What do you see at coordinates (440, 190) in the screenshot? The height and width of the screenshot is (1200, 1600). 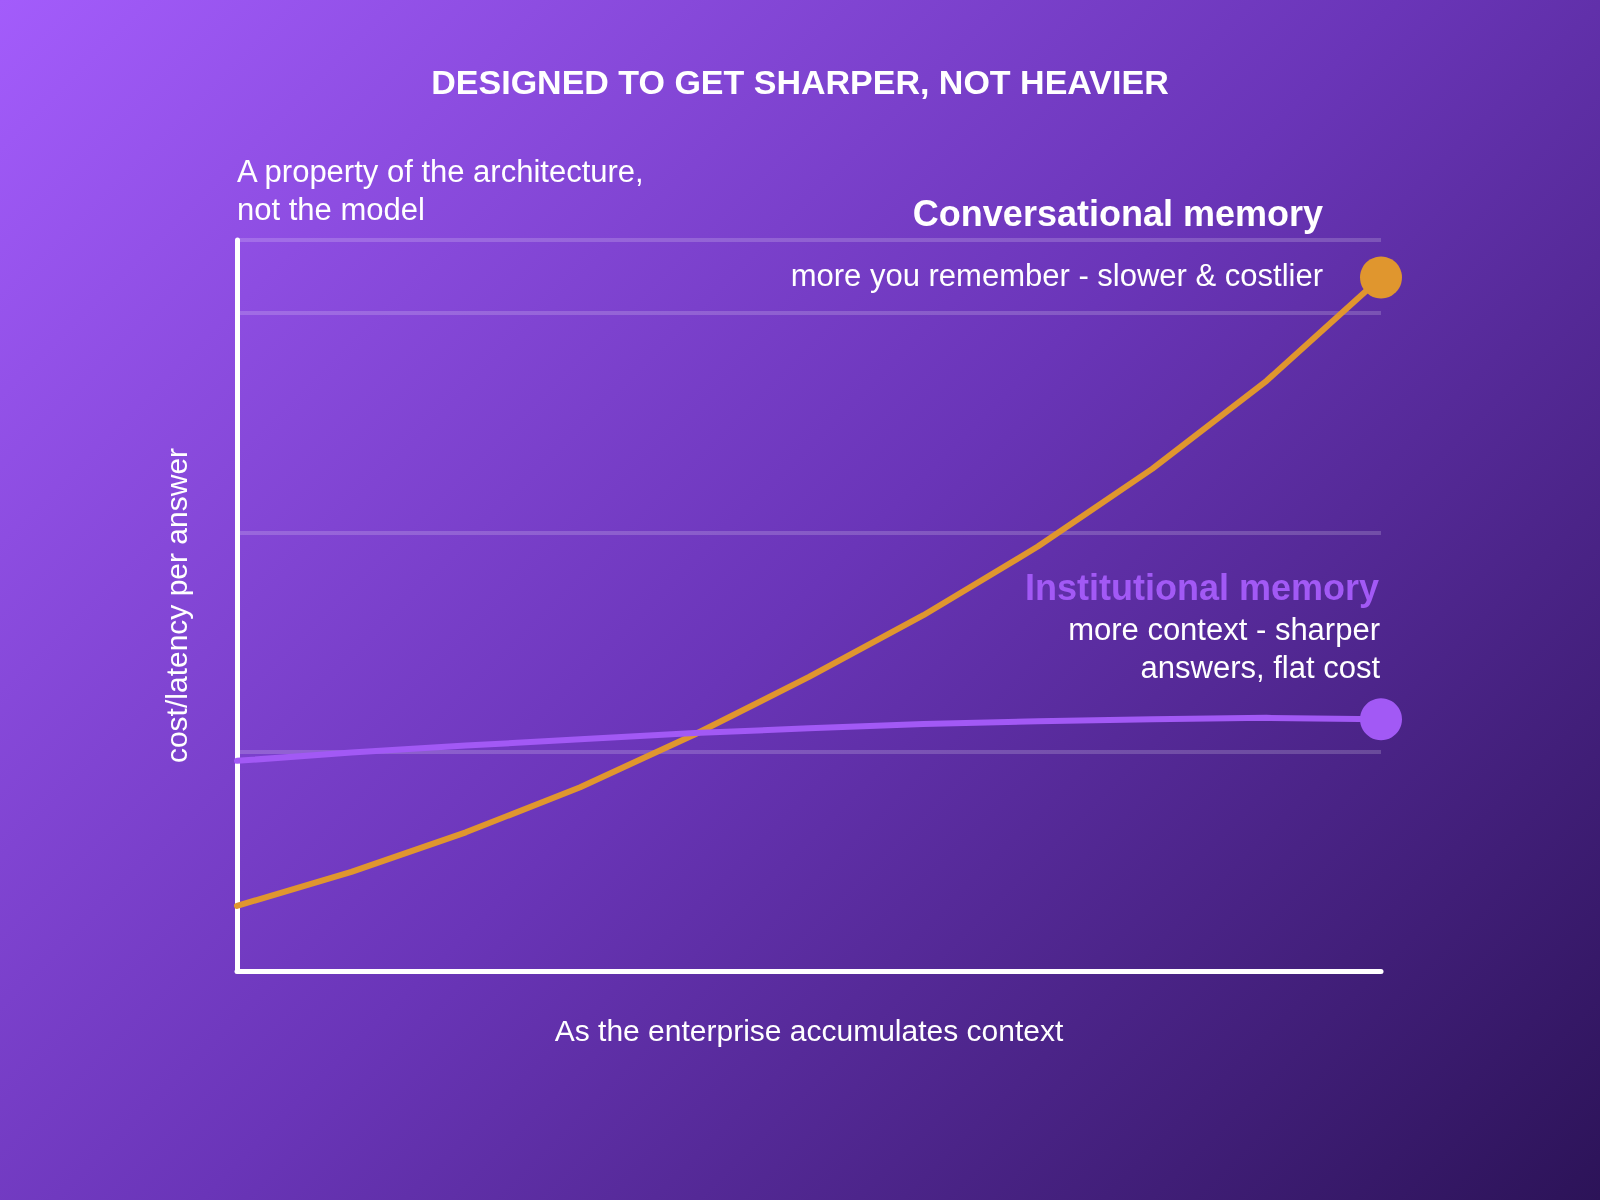 I see `text: A property of the architecture, not the model` at bounding box center [440, 190].